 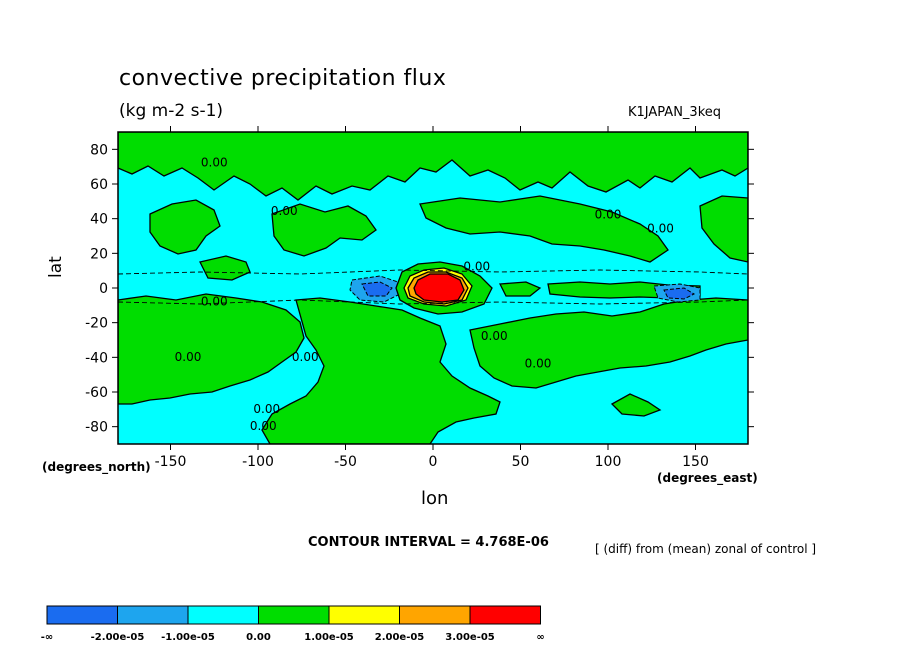 I want to click on region-south-central, so click(x=381, y=370).